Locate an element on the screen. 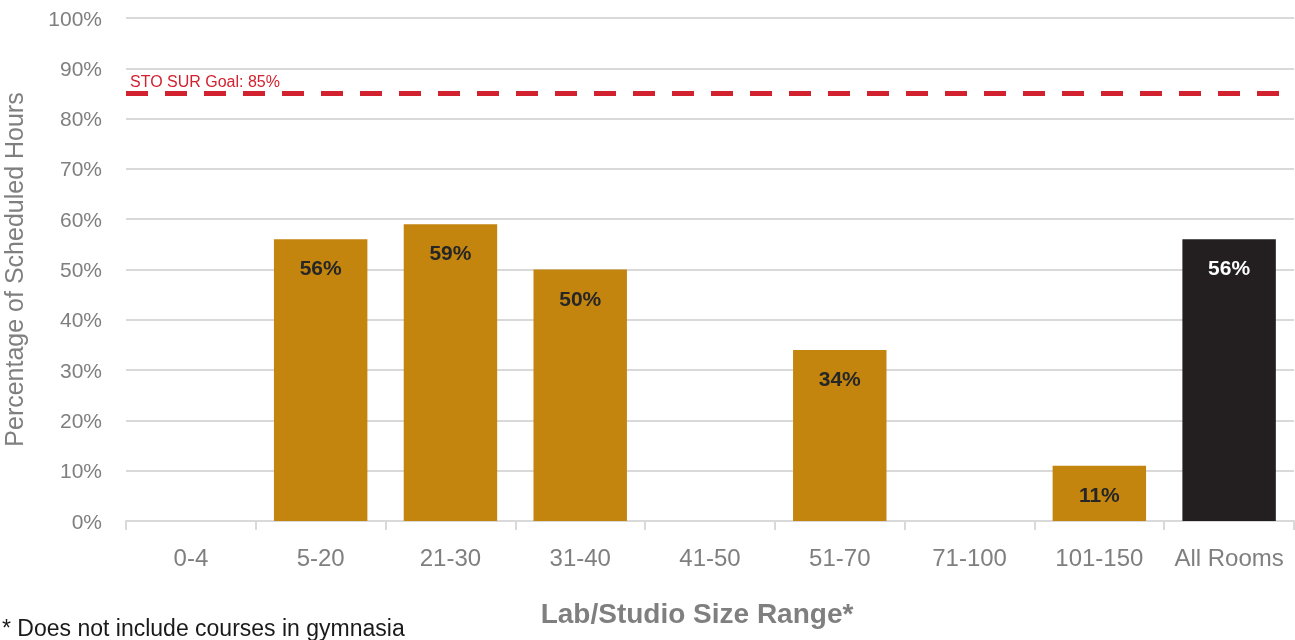 The width and height of the screenshot is (1295, 640). data-label: 11% is located at coordinates (1099, 494).